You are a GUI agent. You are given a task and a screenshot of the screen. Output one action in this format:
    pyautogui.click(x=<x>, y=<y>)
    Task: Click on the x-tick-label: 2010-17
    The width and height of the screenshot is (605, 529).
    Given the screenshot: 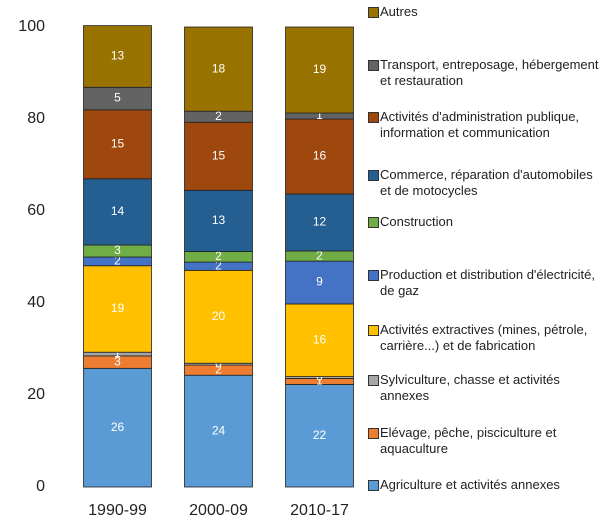 What is the action you would take?
    pyautogui.click(x=319, y=510)
    